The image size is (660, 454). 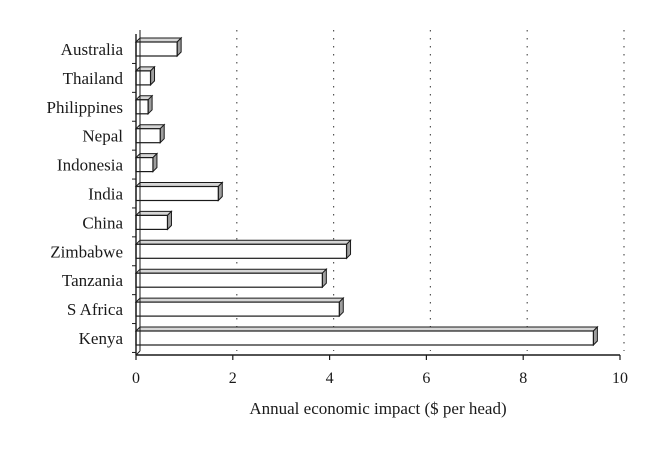 I want to click on category-label-7: Zimbabwe, so click(x=86, y=251).